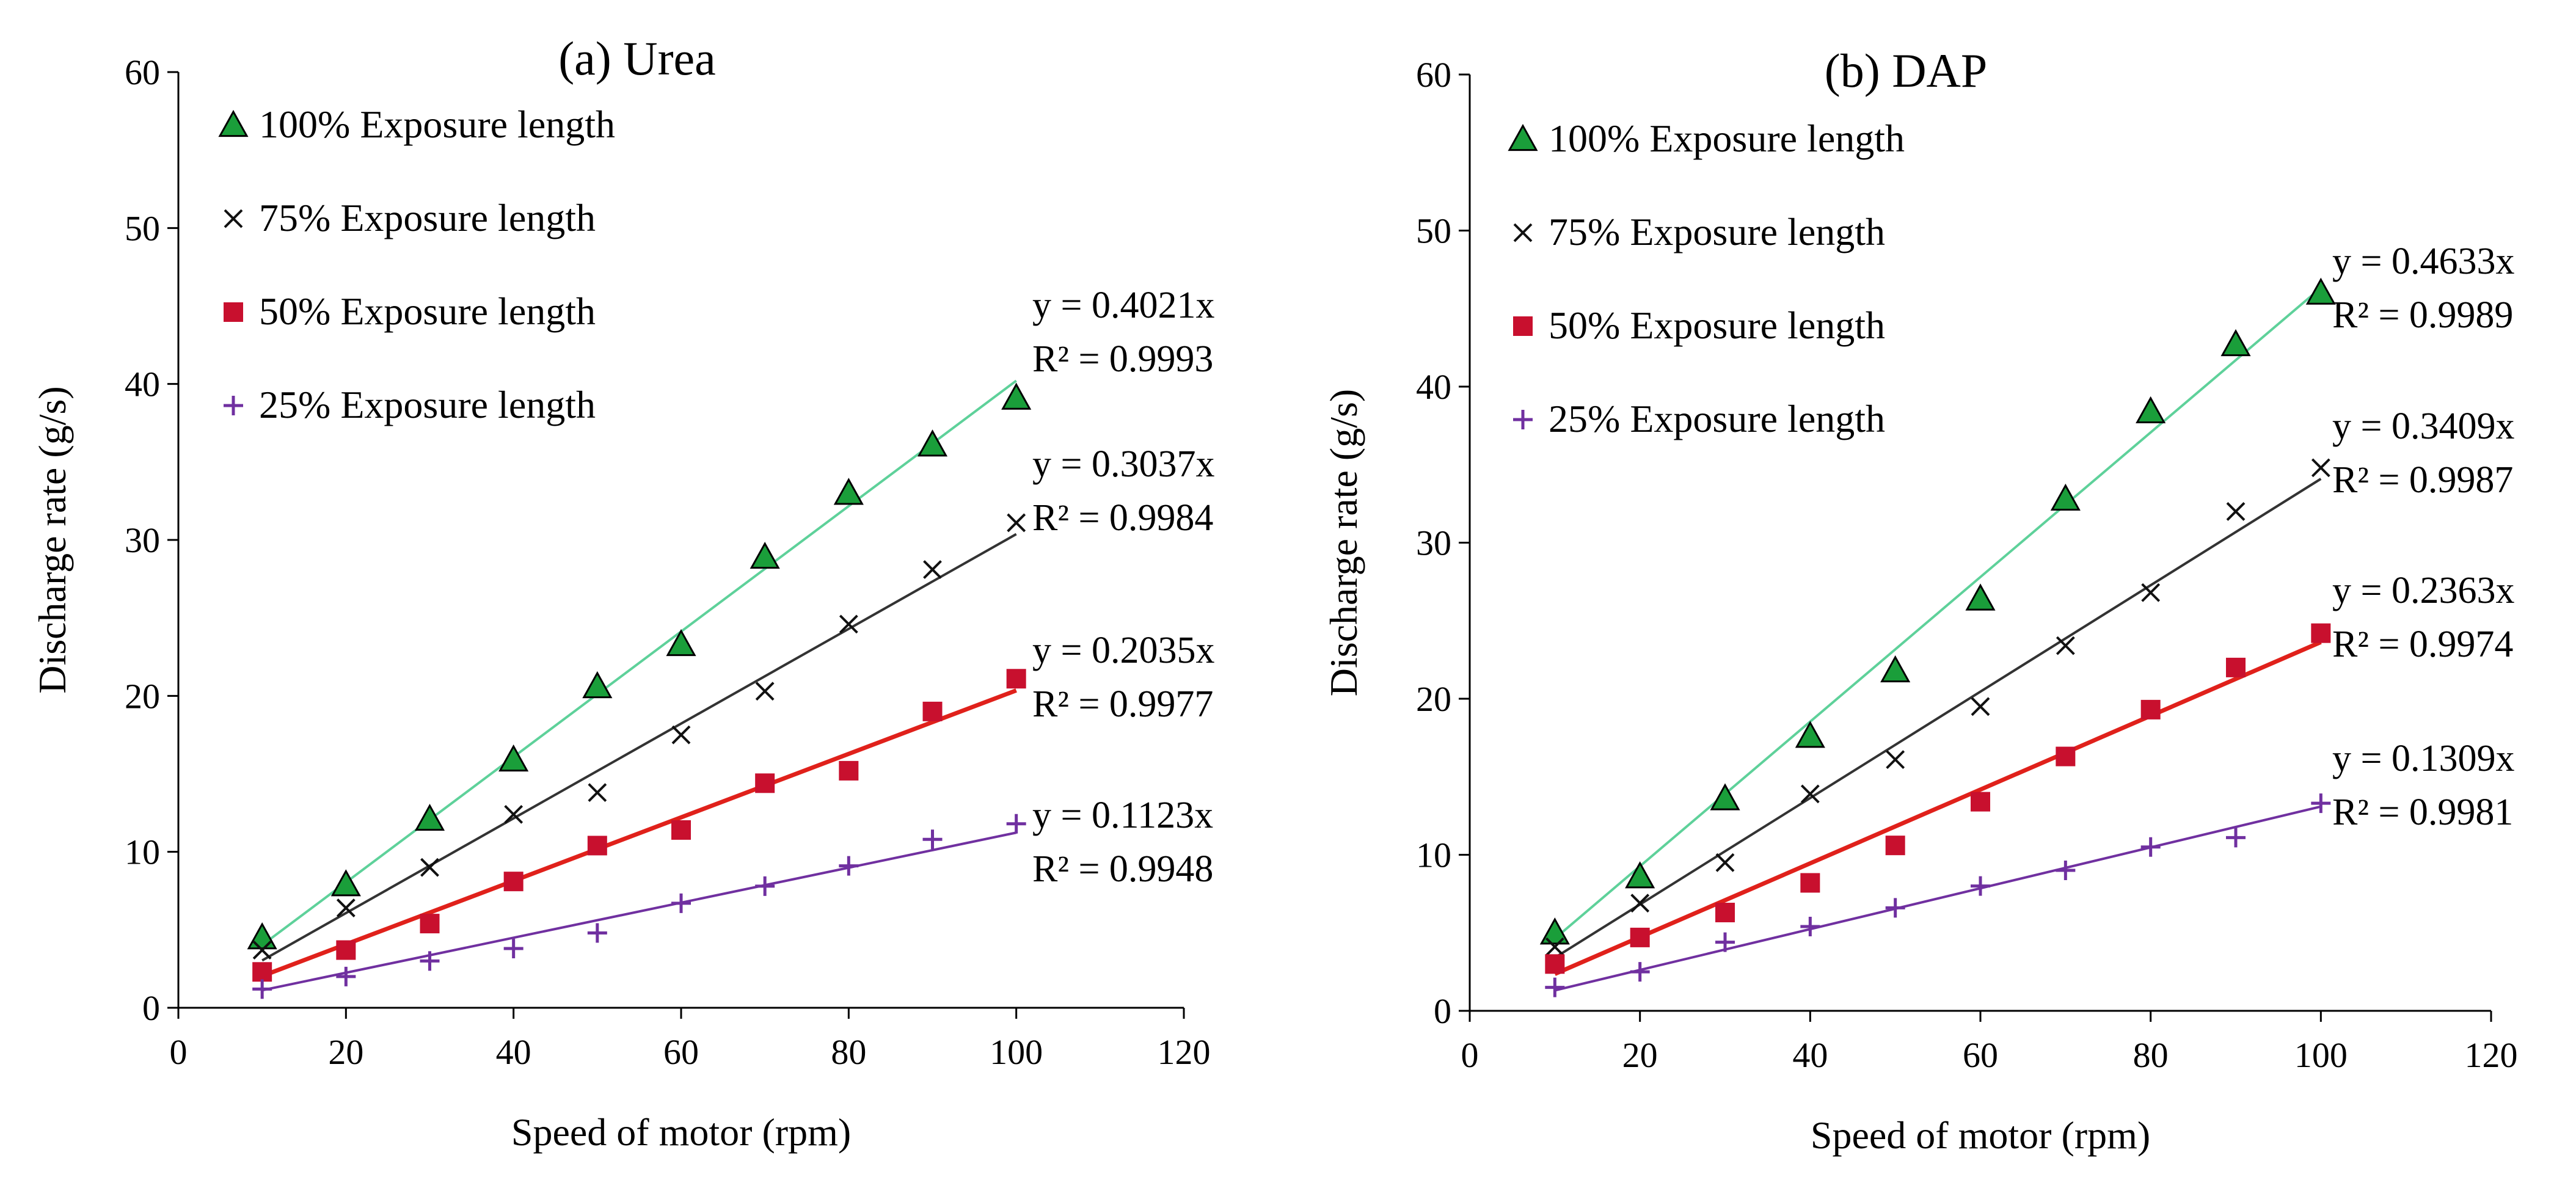 Image resolution: width=2576 pixels, height=1202 pixels. Describe the element at coordinates (142, 228) in the screenshot. I see `y-tick-label: 50` at that location.